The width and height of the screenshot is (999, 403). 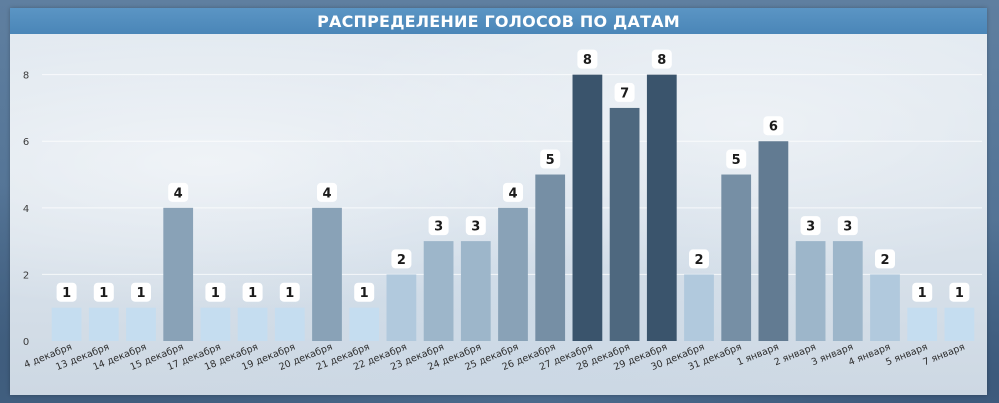 What do you see at coordinates (26, 142) in the screenshot?
I see `y-tick-label: 6` at bounding box center [26, 142].